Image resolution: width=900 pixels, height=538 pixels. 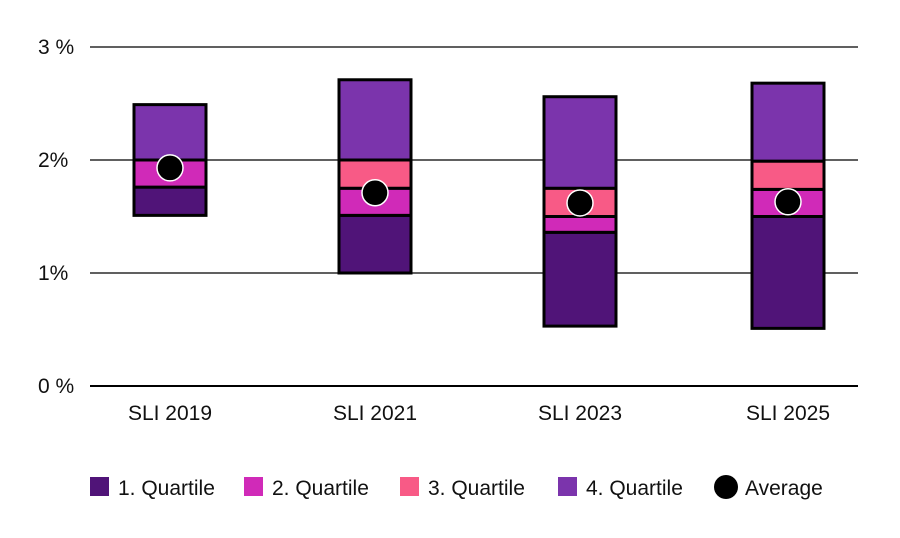 I want to click on y-tick-label: 1%, so click(x=53, y=273).